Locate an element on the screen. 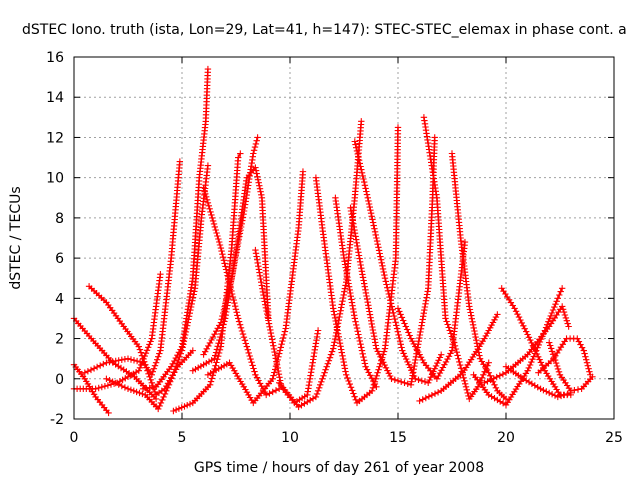 The image size is (640, 480). y-tick-label: 4 is located at coordinates (59, 299).